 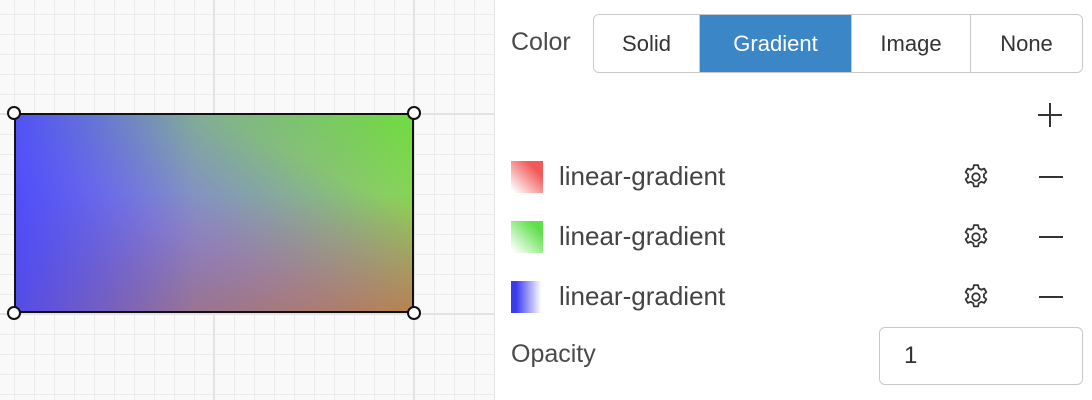 I want to click on fill-type-none-button: None, so click(x=1026, y=43).